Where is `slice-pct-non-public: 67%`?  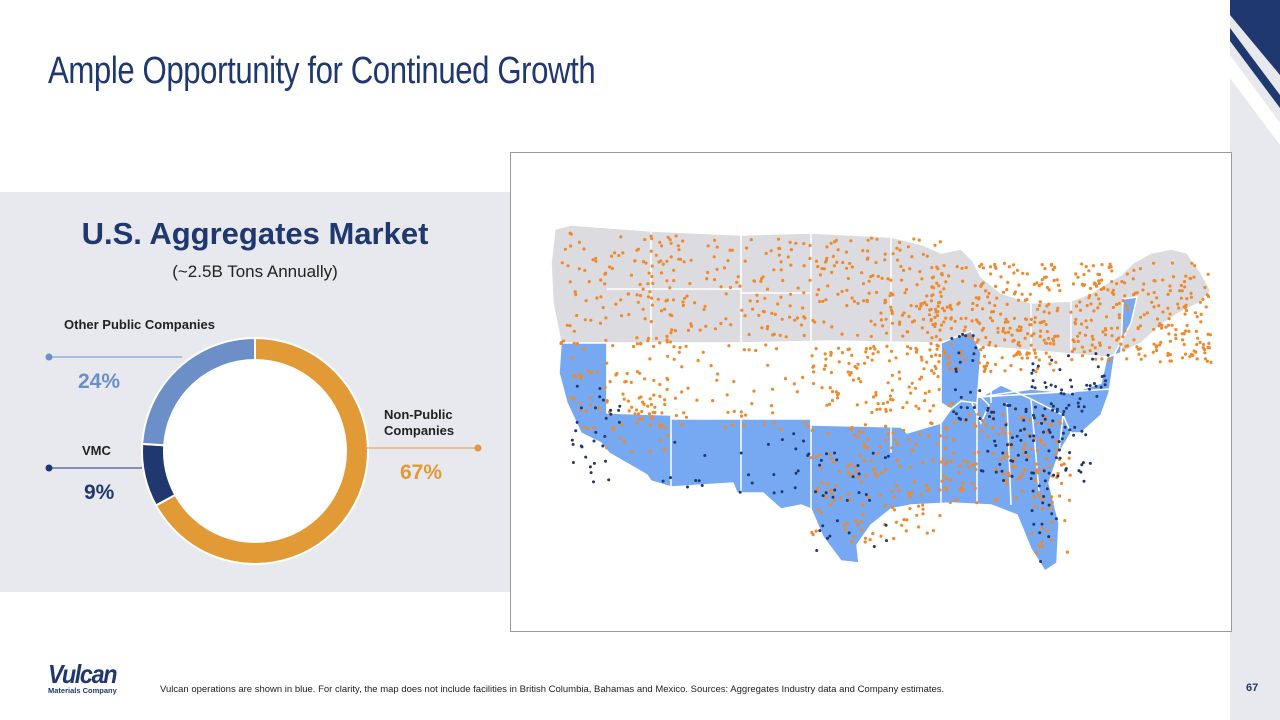 slice-pct-non-public: 67% is located at coordinates (421, 472).